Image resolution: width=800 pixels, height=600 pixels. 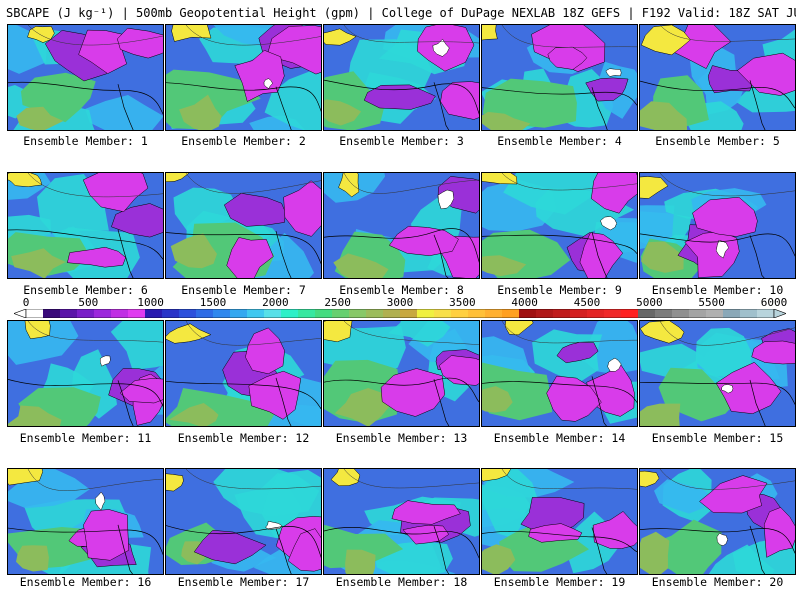 I want to click on colorbar-tick-label: 2500, so click(x=337, y=302).